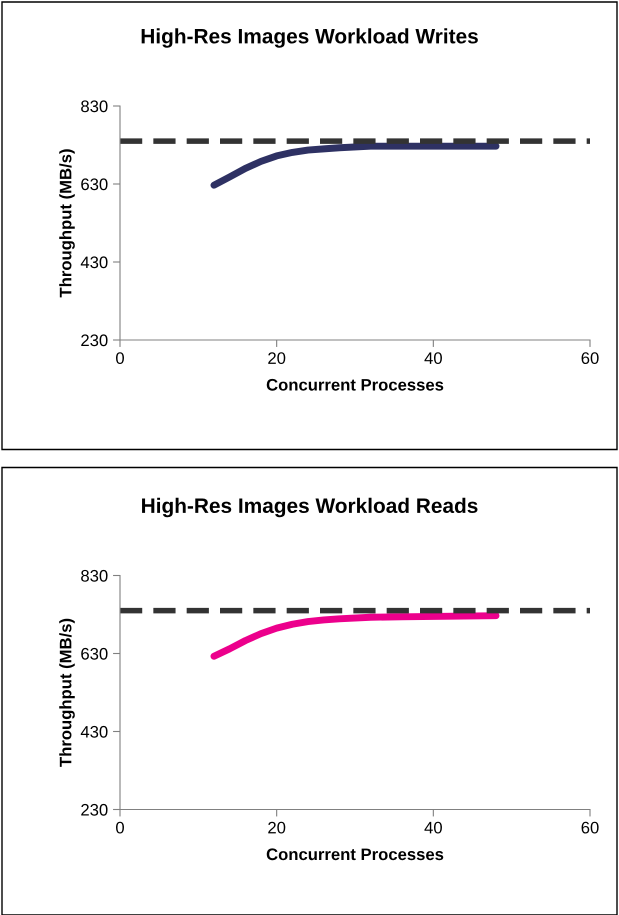  I want to click on chart-title: High-Res Images Workload Writes, so click(310, 38).